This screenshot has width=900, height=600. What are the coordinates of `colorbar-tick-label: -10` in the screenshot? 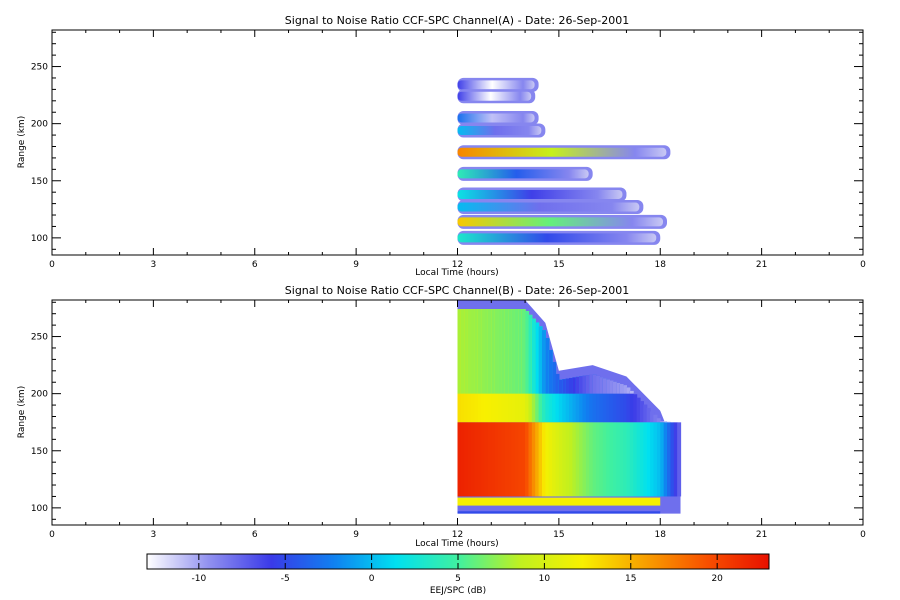 It's located at (198, 579).